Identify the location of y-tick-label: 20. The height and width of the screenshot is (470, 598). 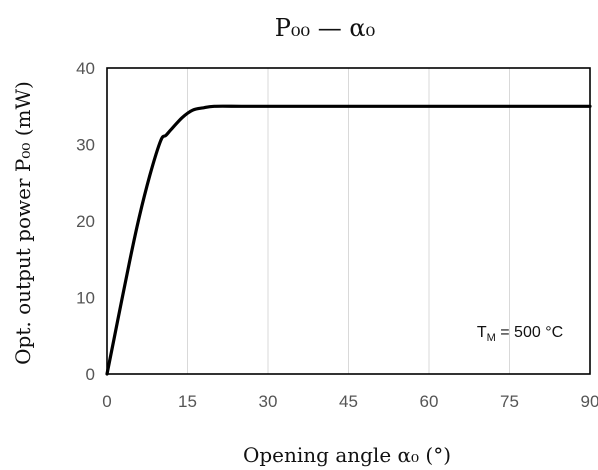
(85, 221).